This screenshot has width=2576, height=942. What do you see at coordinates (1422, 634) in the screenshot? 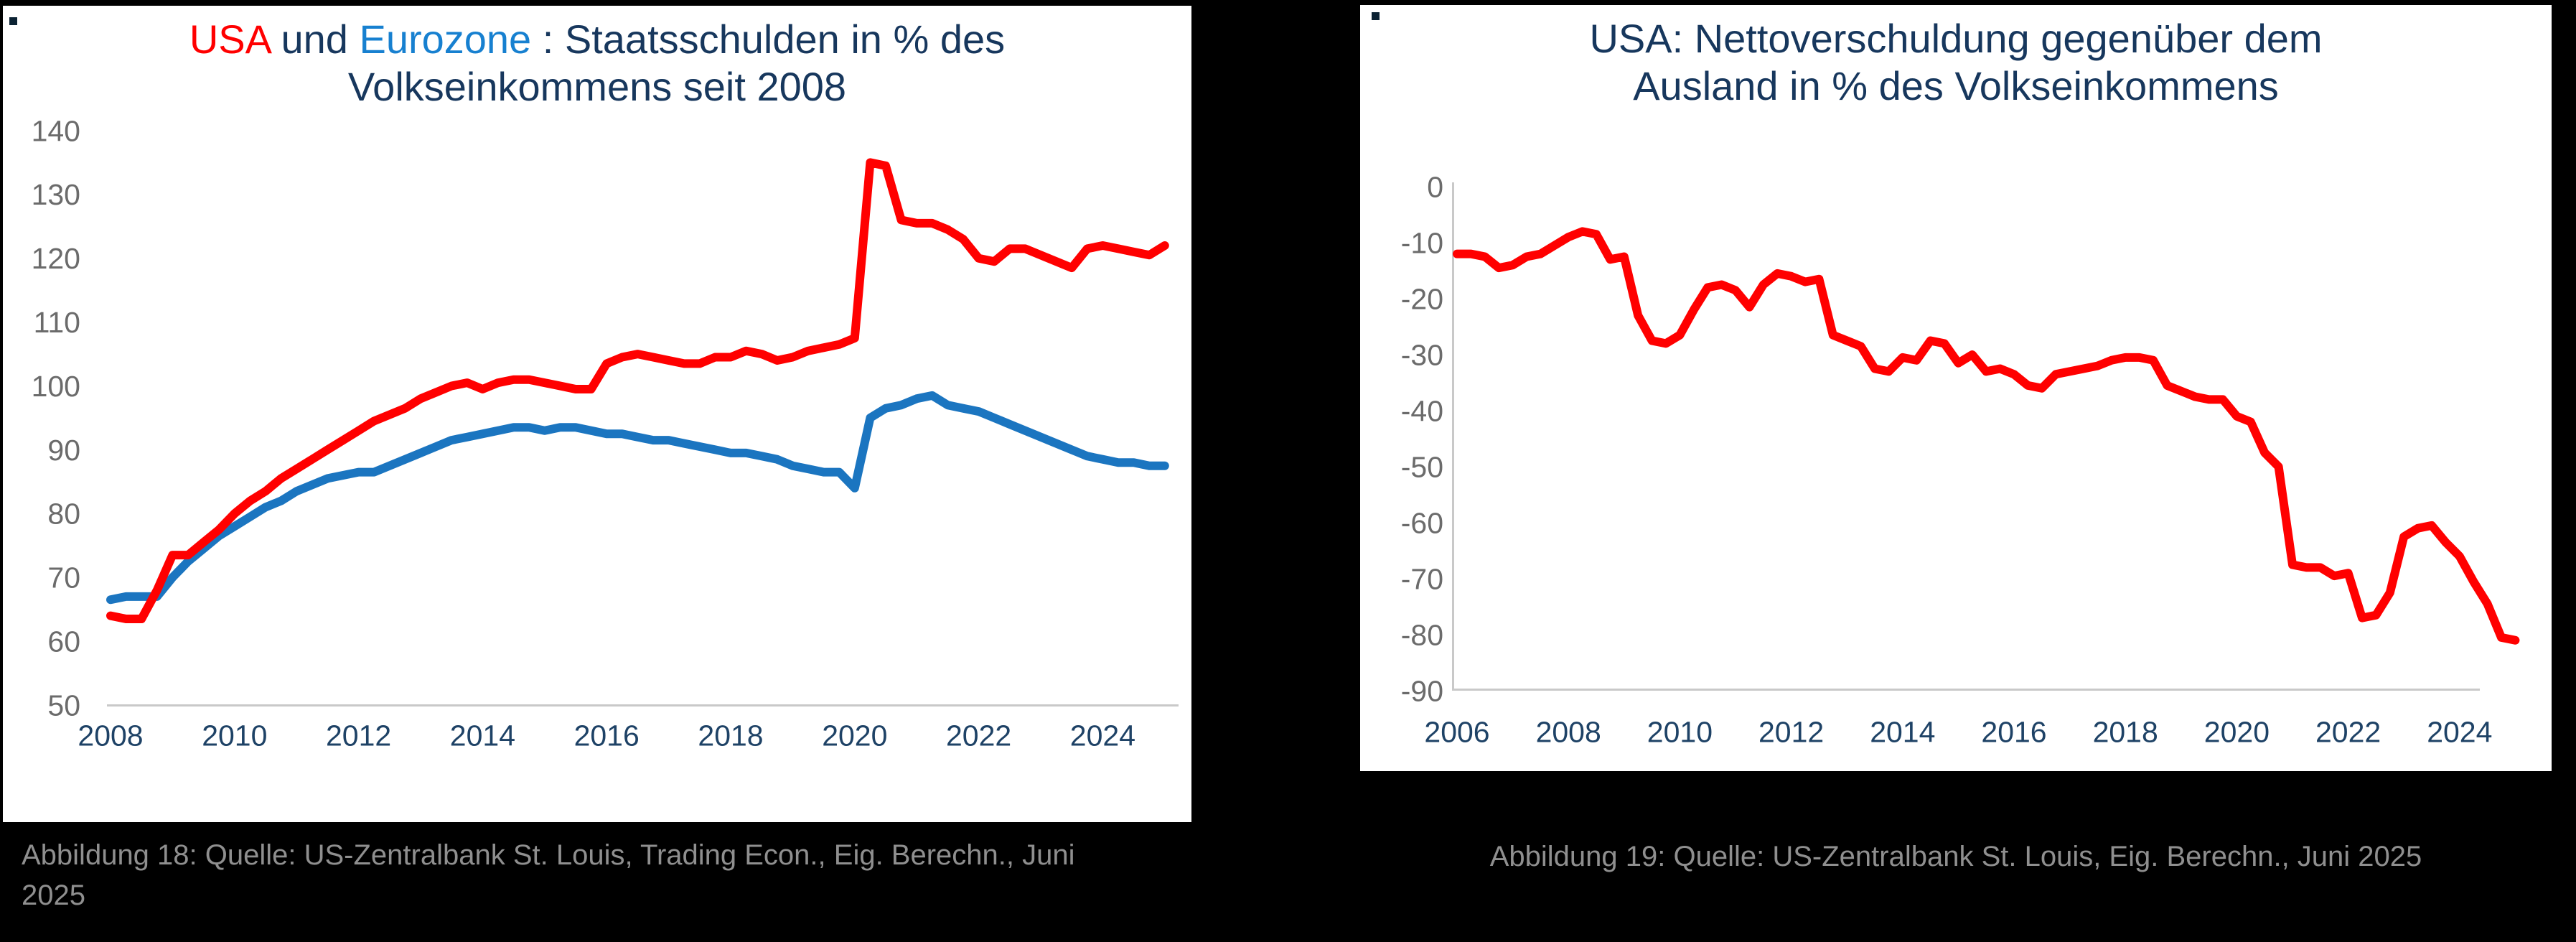
I see `y-tick-label: -80` at bounding box center [1422, 634].